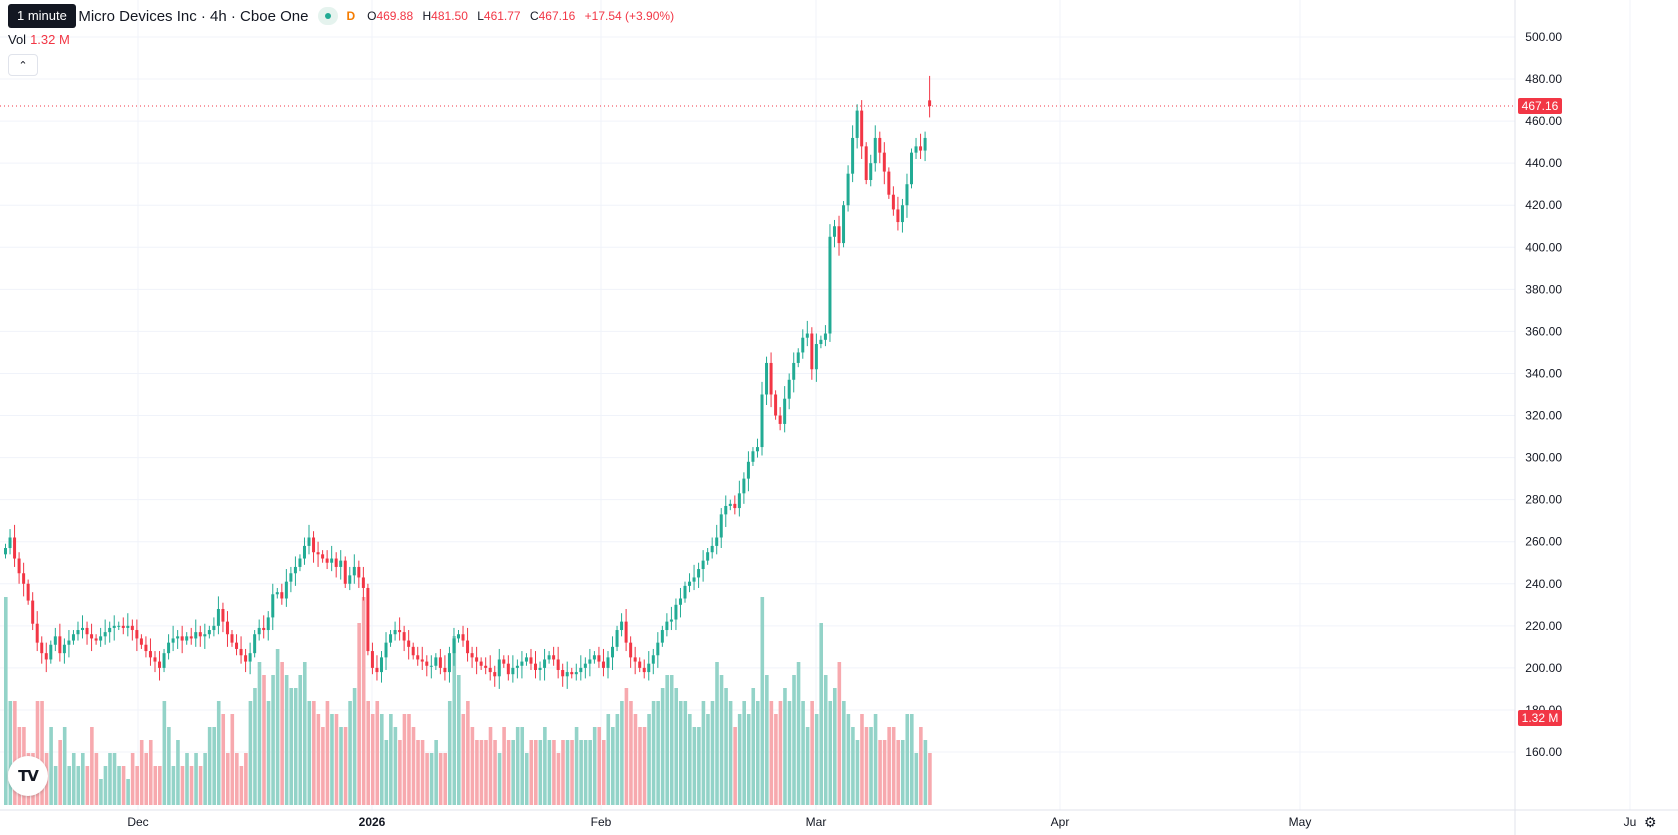  Describe the element at coordinates (502, 16) in the screenshot. I see `low-value: 461.77` at that location.